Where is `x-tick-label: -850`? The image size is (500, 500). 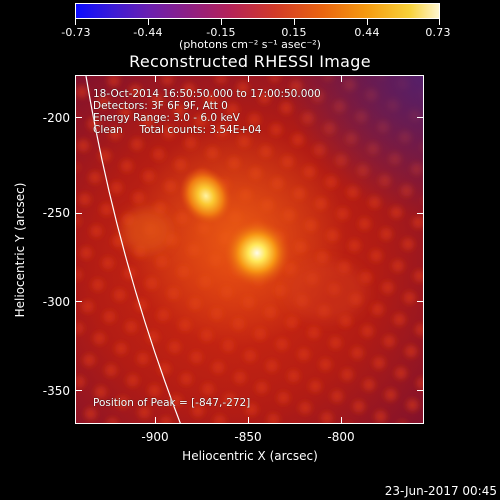
x-tick-label: -850 is located at coordinates (248, 437).